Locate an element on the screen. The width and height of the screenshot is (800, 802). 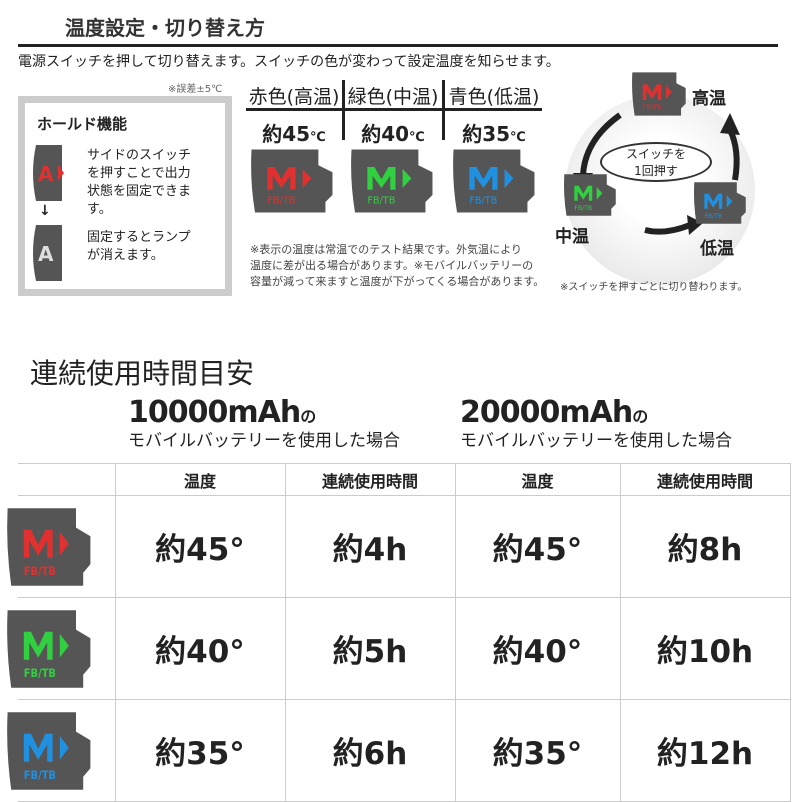
header-divider is located at coordinates (394, 109).